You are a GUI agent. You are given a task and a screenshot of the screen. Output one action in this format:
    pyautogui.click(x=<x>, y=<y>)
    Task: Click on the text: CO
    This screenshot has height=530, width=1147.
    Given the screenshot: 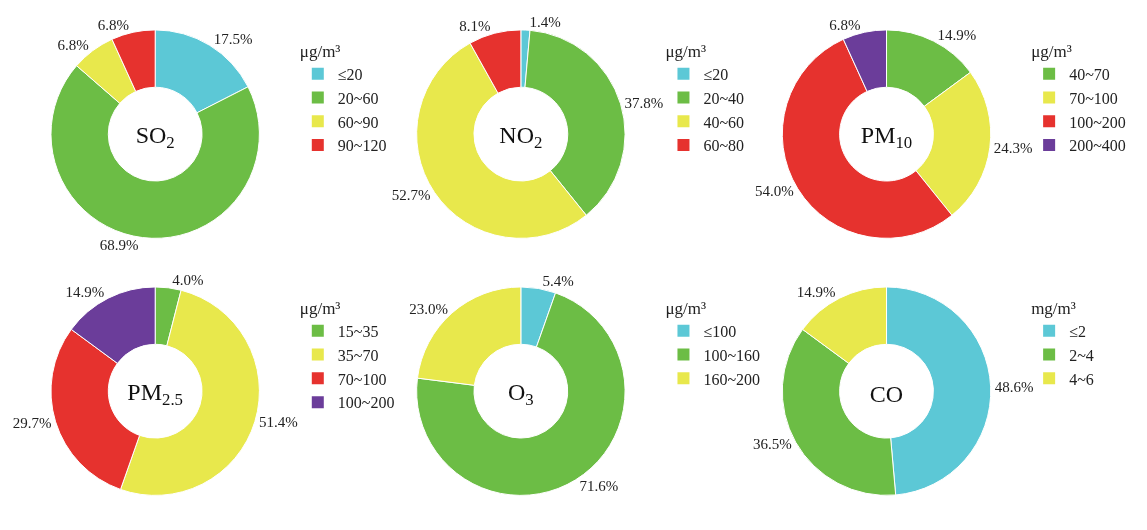 What is the action you would take?
    pyautogui.click(x=886, y=394)
    